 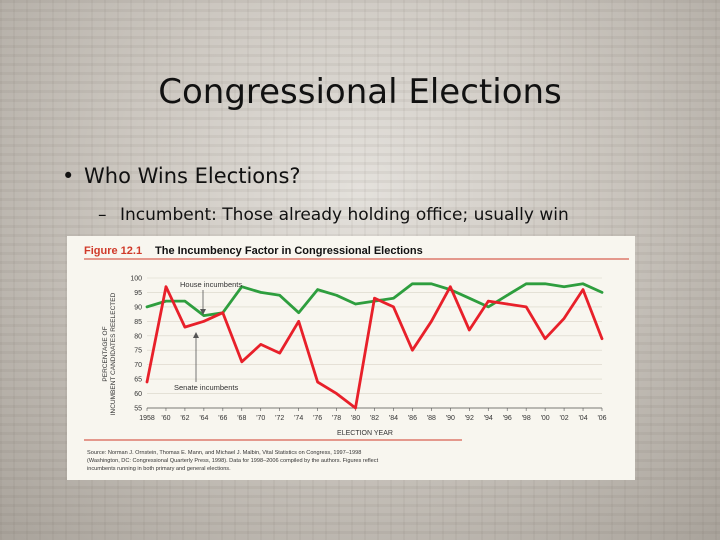 What do you see at coordinates (374, 418) in the screenshot?
I see `x-tick-label: '82` at bounding box center [374, 418].